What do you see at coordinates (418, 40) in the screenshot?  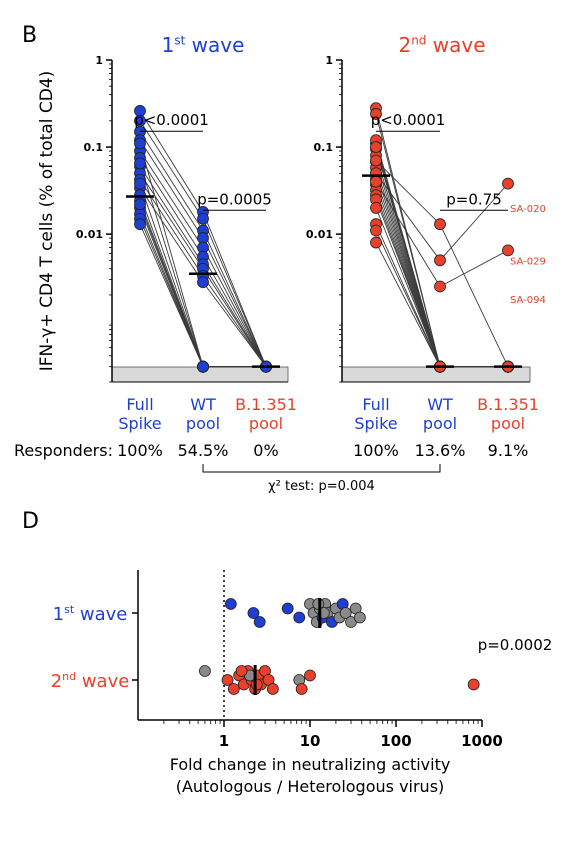 I see `group-title-sup: nd` at bounding box center [418, 40].